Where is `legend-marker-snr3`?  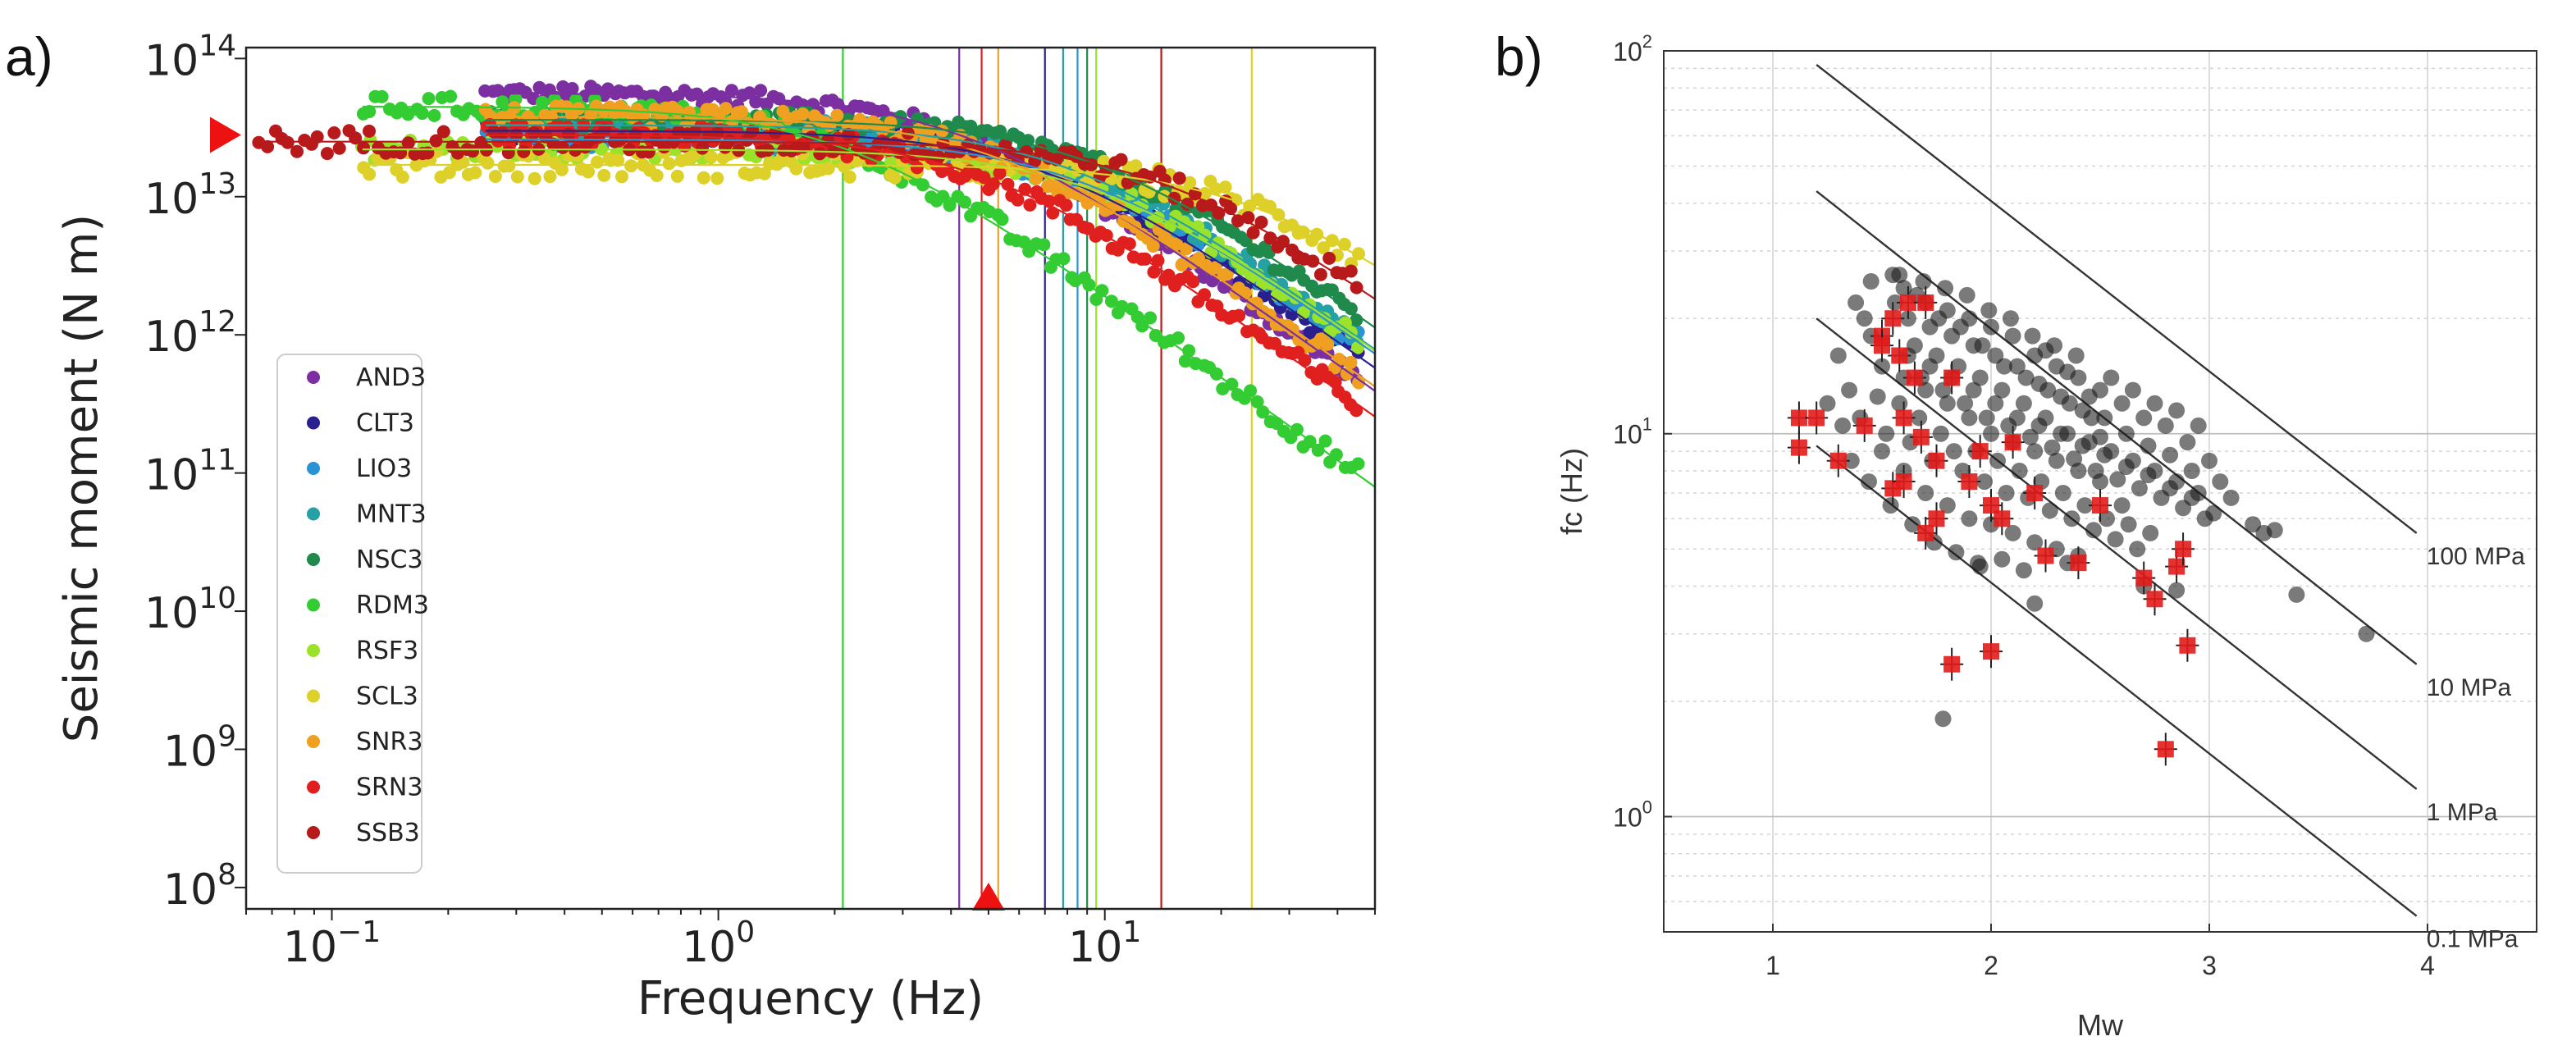
legend-marker-snr3 is located at coordinates (314, 742).